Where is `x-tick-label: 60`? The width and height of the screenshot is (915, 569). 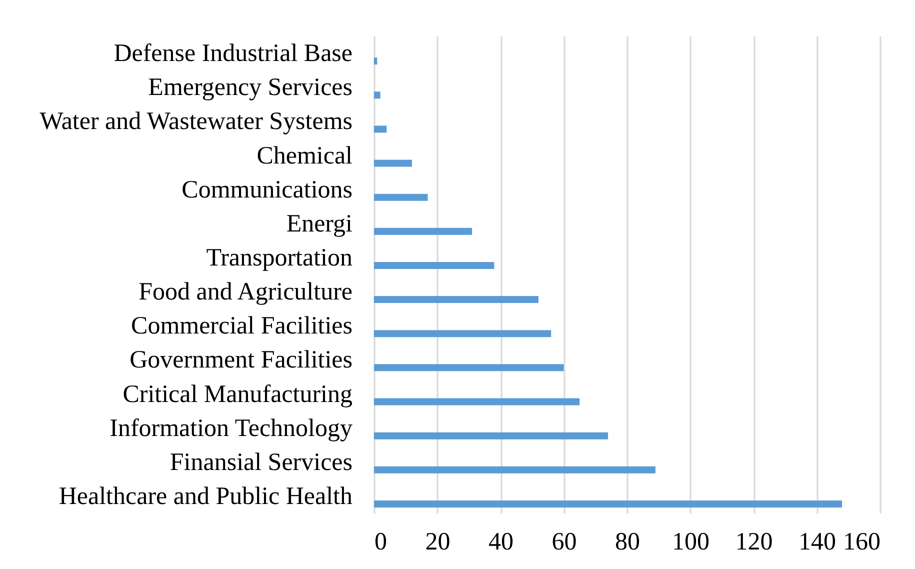
x-tick-label: 60 is located at coordinates (564, 542).